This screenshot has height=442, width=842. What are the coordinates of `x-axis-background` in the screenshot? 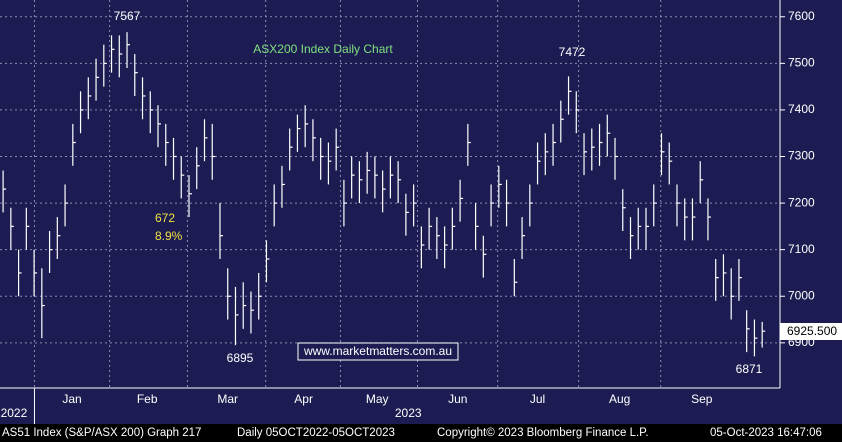 It's located at (421, 406).